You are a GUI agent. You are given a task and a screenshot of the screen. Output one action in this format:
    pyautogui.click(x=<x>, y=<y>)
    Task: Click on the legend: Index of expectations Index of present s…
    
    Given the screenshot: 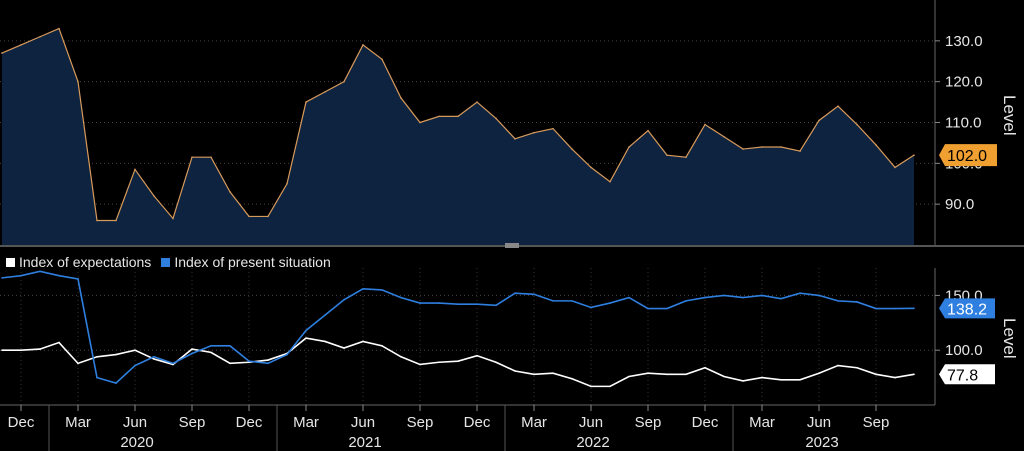 What is the action you would take?
    pyautogui.click(x=168, y=262)
    